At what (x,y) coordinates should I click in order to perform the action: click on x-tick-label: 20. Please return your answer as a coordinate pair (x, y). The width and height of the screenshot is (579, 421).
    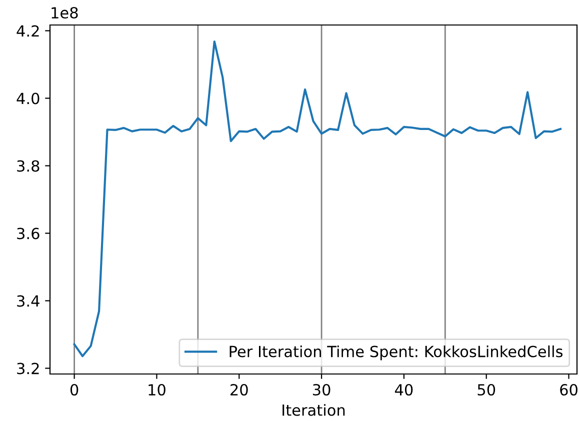
    Looking at the image, I should click on (239, 390).